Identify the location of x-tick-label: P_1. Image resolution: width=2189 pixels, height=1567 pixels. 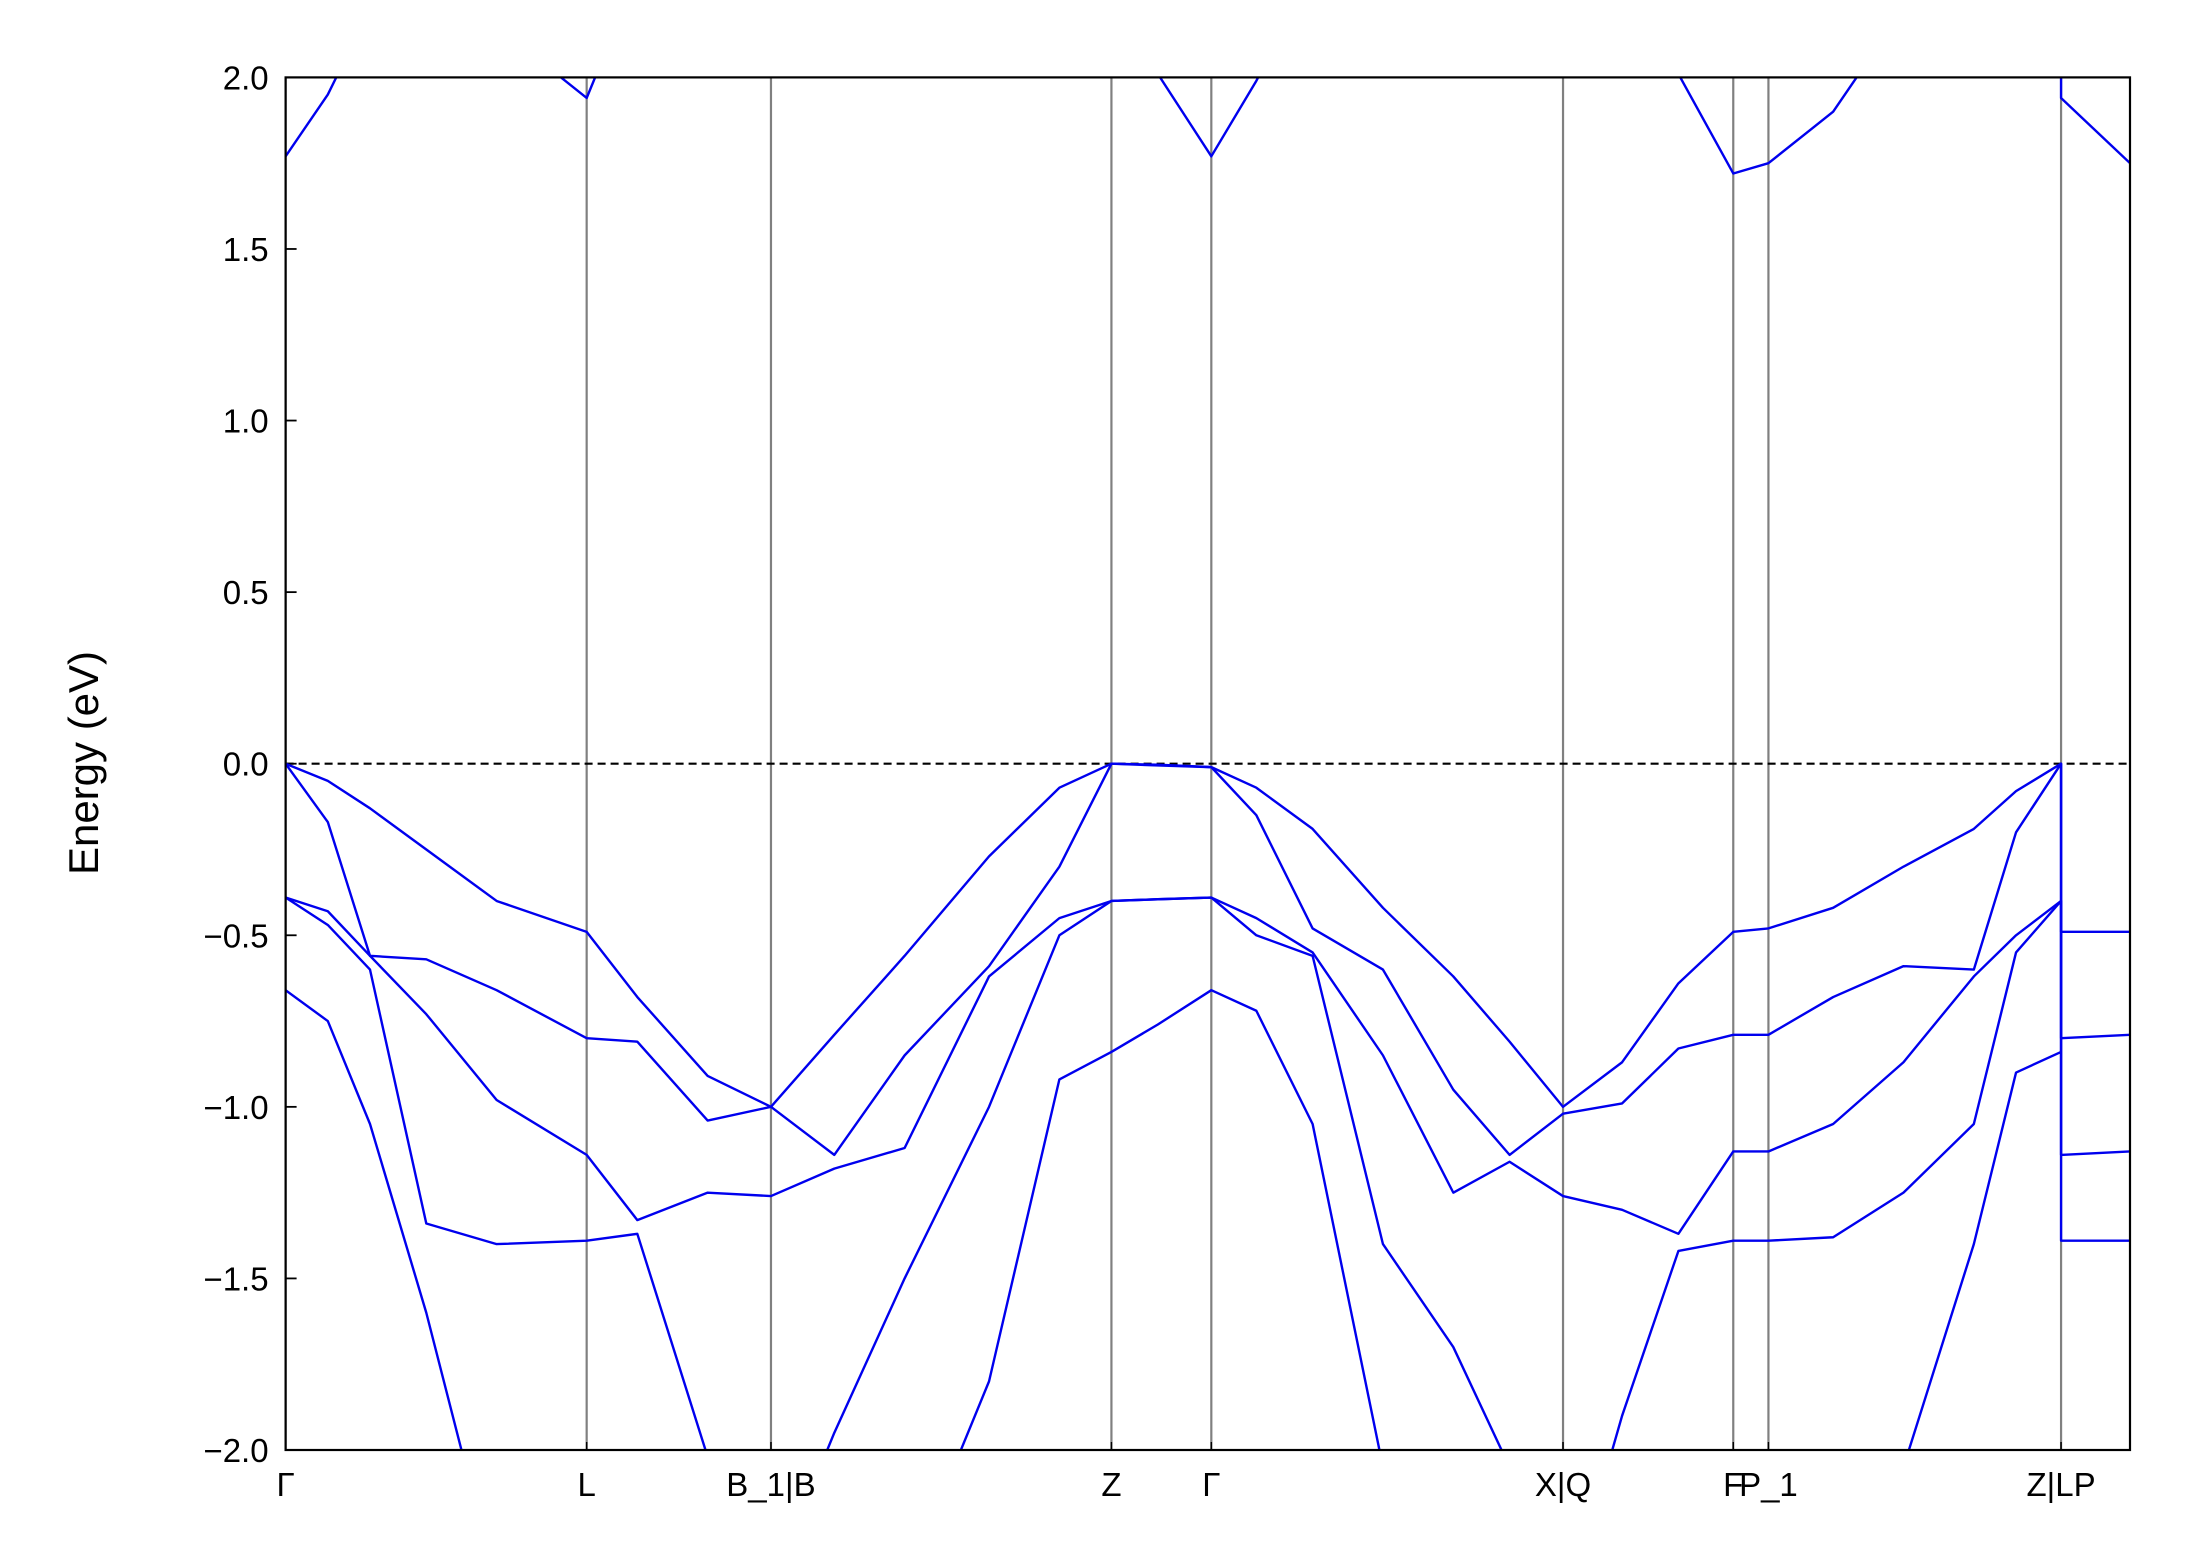
(1768, 1484).